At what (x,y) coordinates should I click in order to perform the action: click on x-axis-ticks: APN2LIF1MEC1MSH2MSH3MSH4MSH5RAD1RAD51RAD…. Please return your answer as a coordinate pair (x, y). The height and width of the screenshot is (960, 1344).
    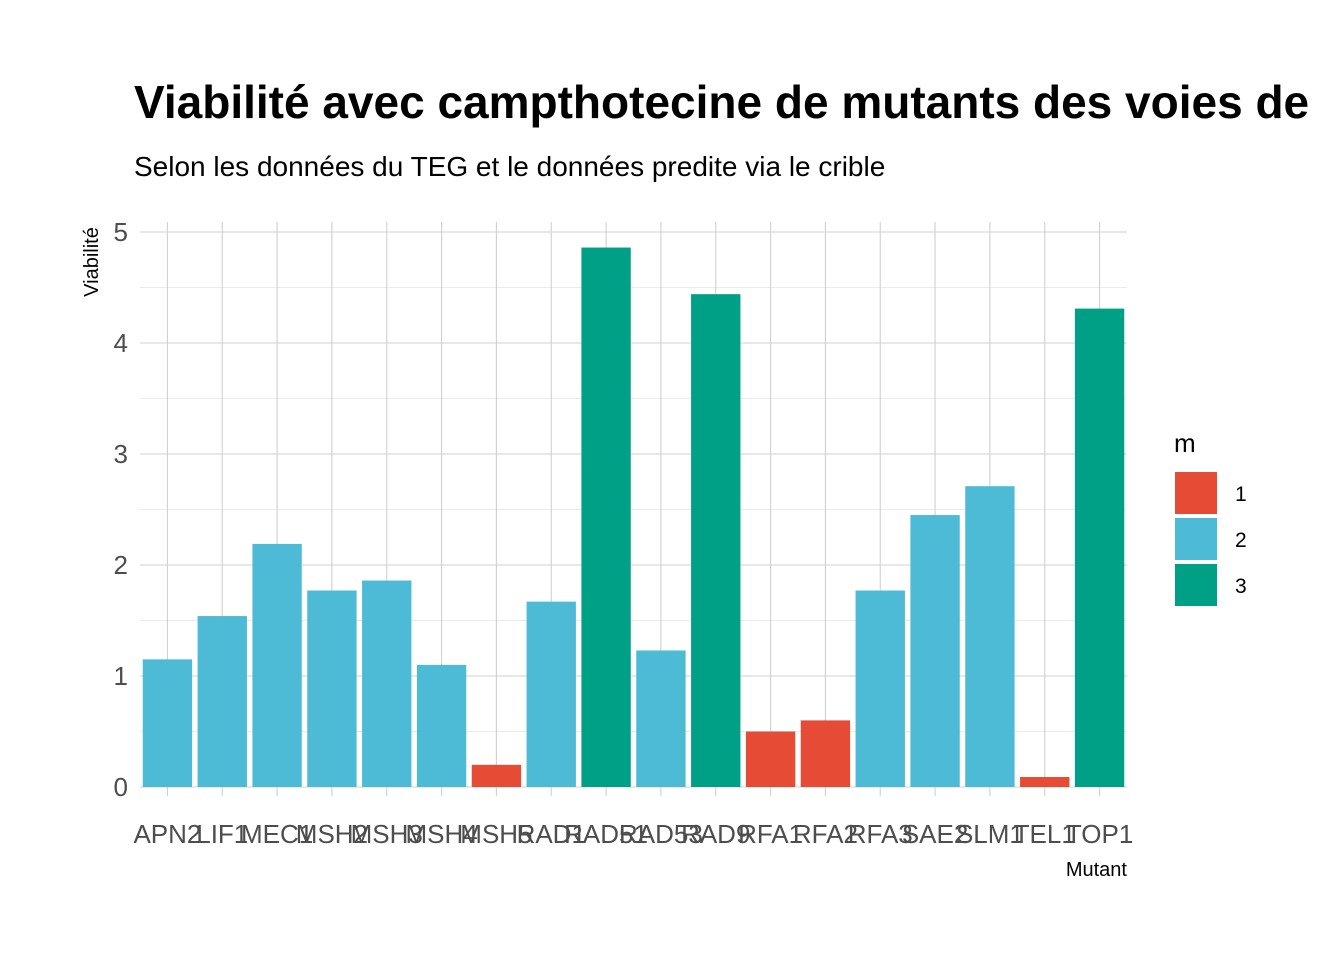
    Looking at the image, I should click on (633, 834).